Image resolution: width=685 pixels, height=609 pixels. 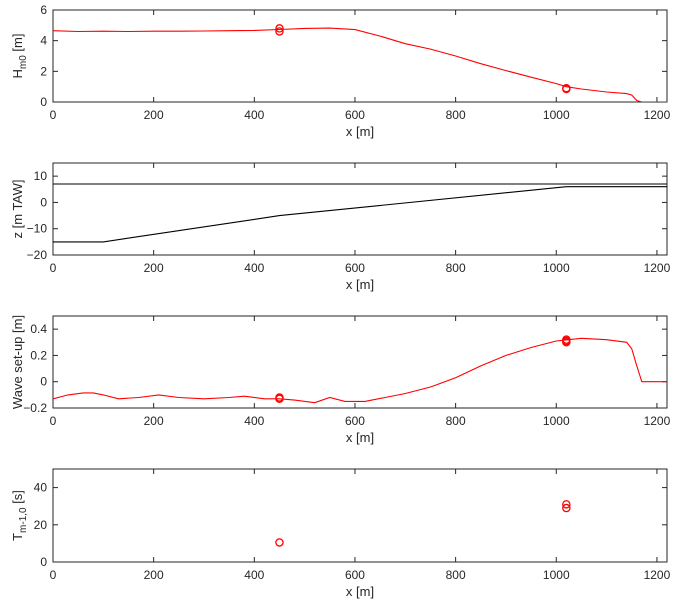 What do you see at coordinates (38, 355) in the screenshot?
I see `y-tick-label: 0.2` at bounding box center [38, 355].